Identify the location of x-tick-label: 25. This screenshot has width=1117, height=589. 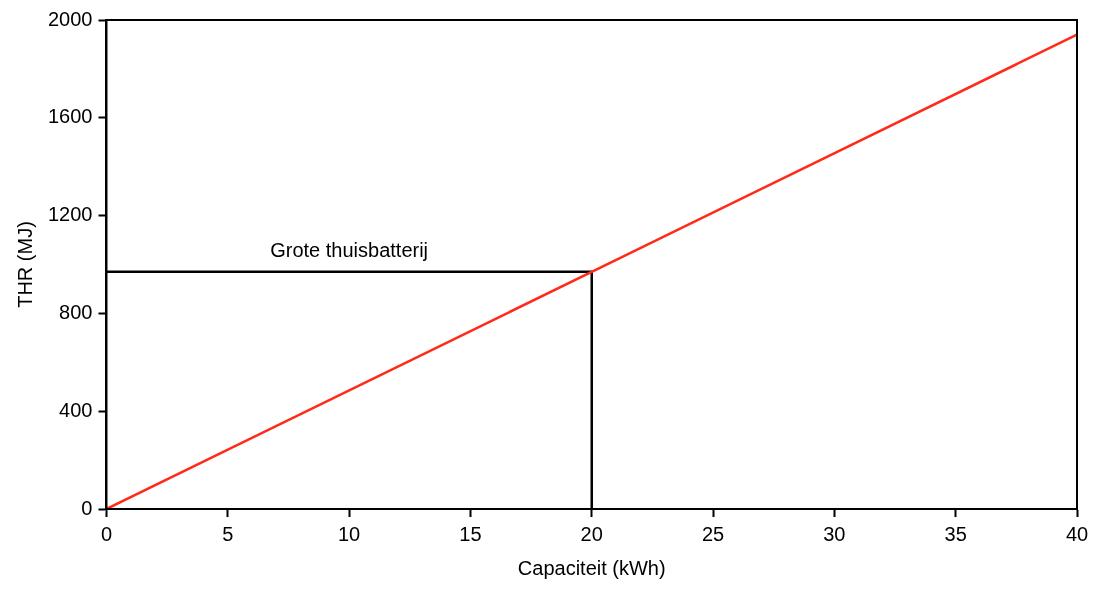
(713, 533).